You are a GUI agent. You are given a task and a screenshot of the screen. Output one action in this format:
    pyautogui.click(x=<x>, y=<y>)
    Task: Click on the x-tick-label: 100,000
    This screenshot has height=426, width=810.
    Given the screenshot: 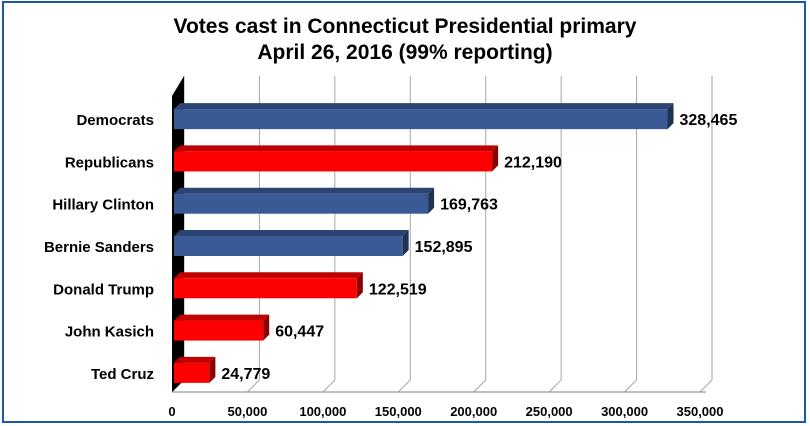 What is the action you would take?
    pyautogui.click(x=322, y=411)
    